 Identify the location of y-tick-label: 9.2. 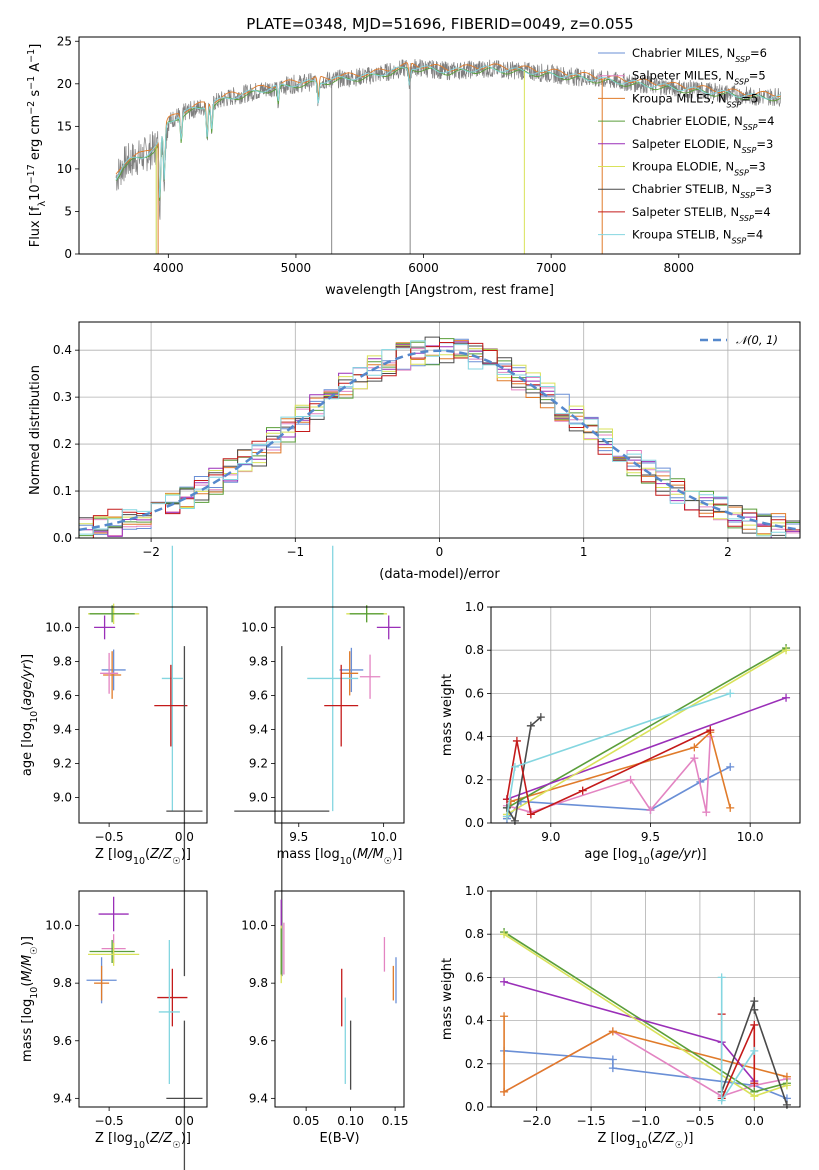
(62, 763).